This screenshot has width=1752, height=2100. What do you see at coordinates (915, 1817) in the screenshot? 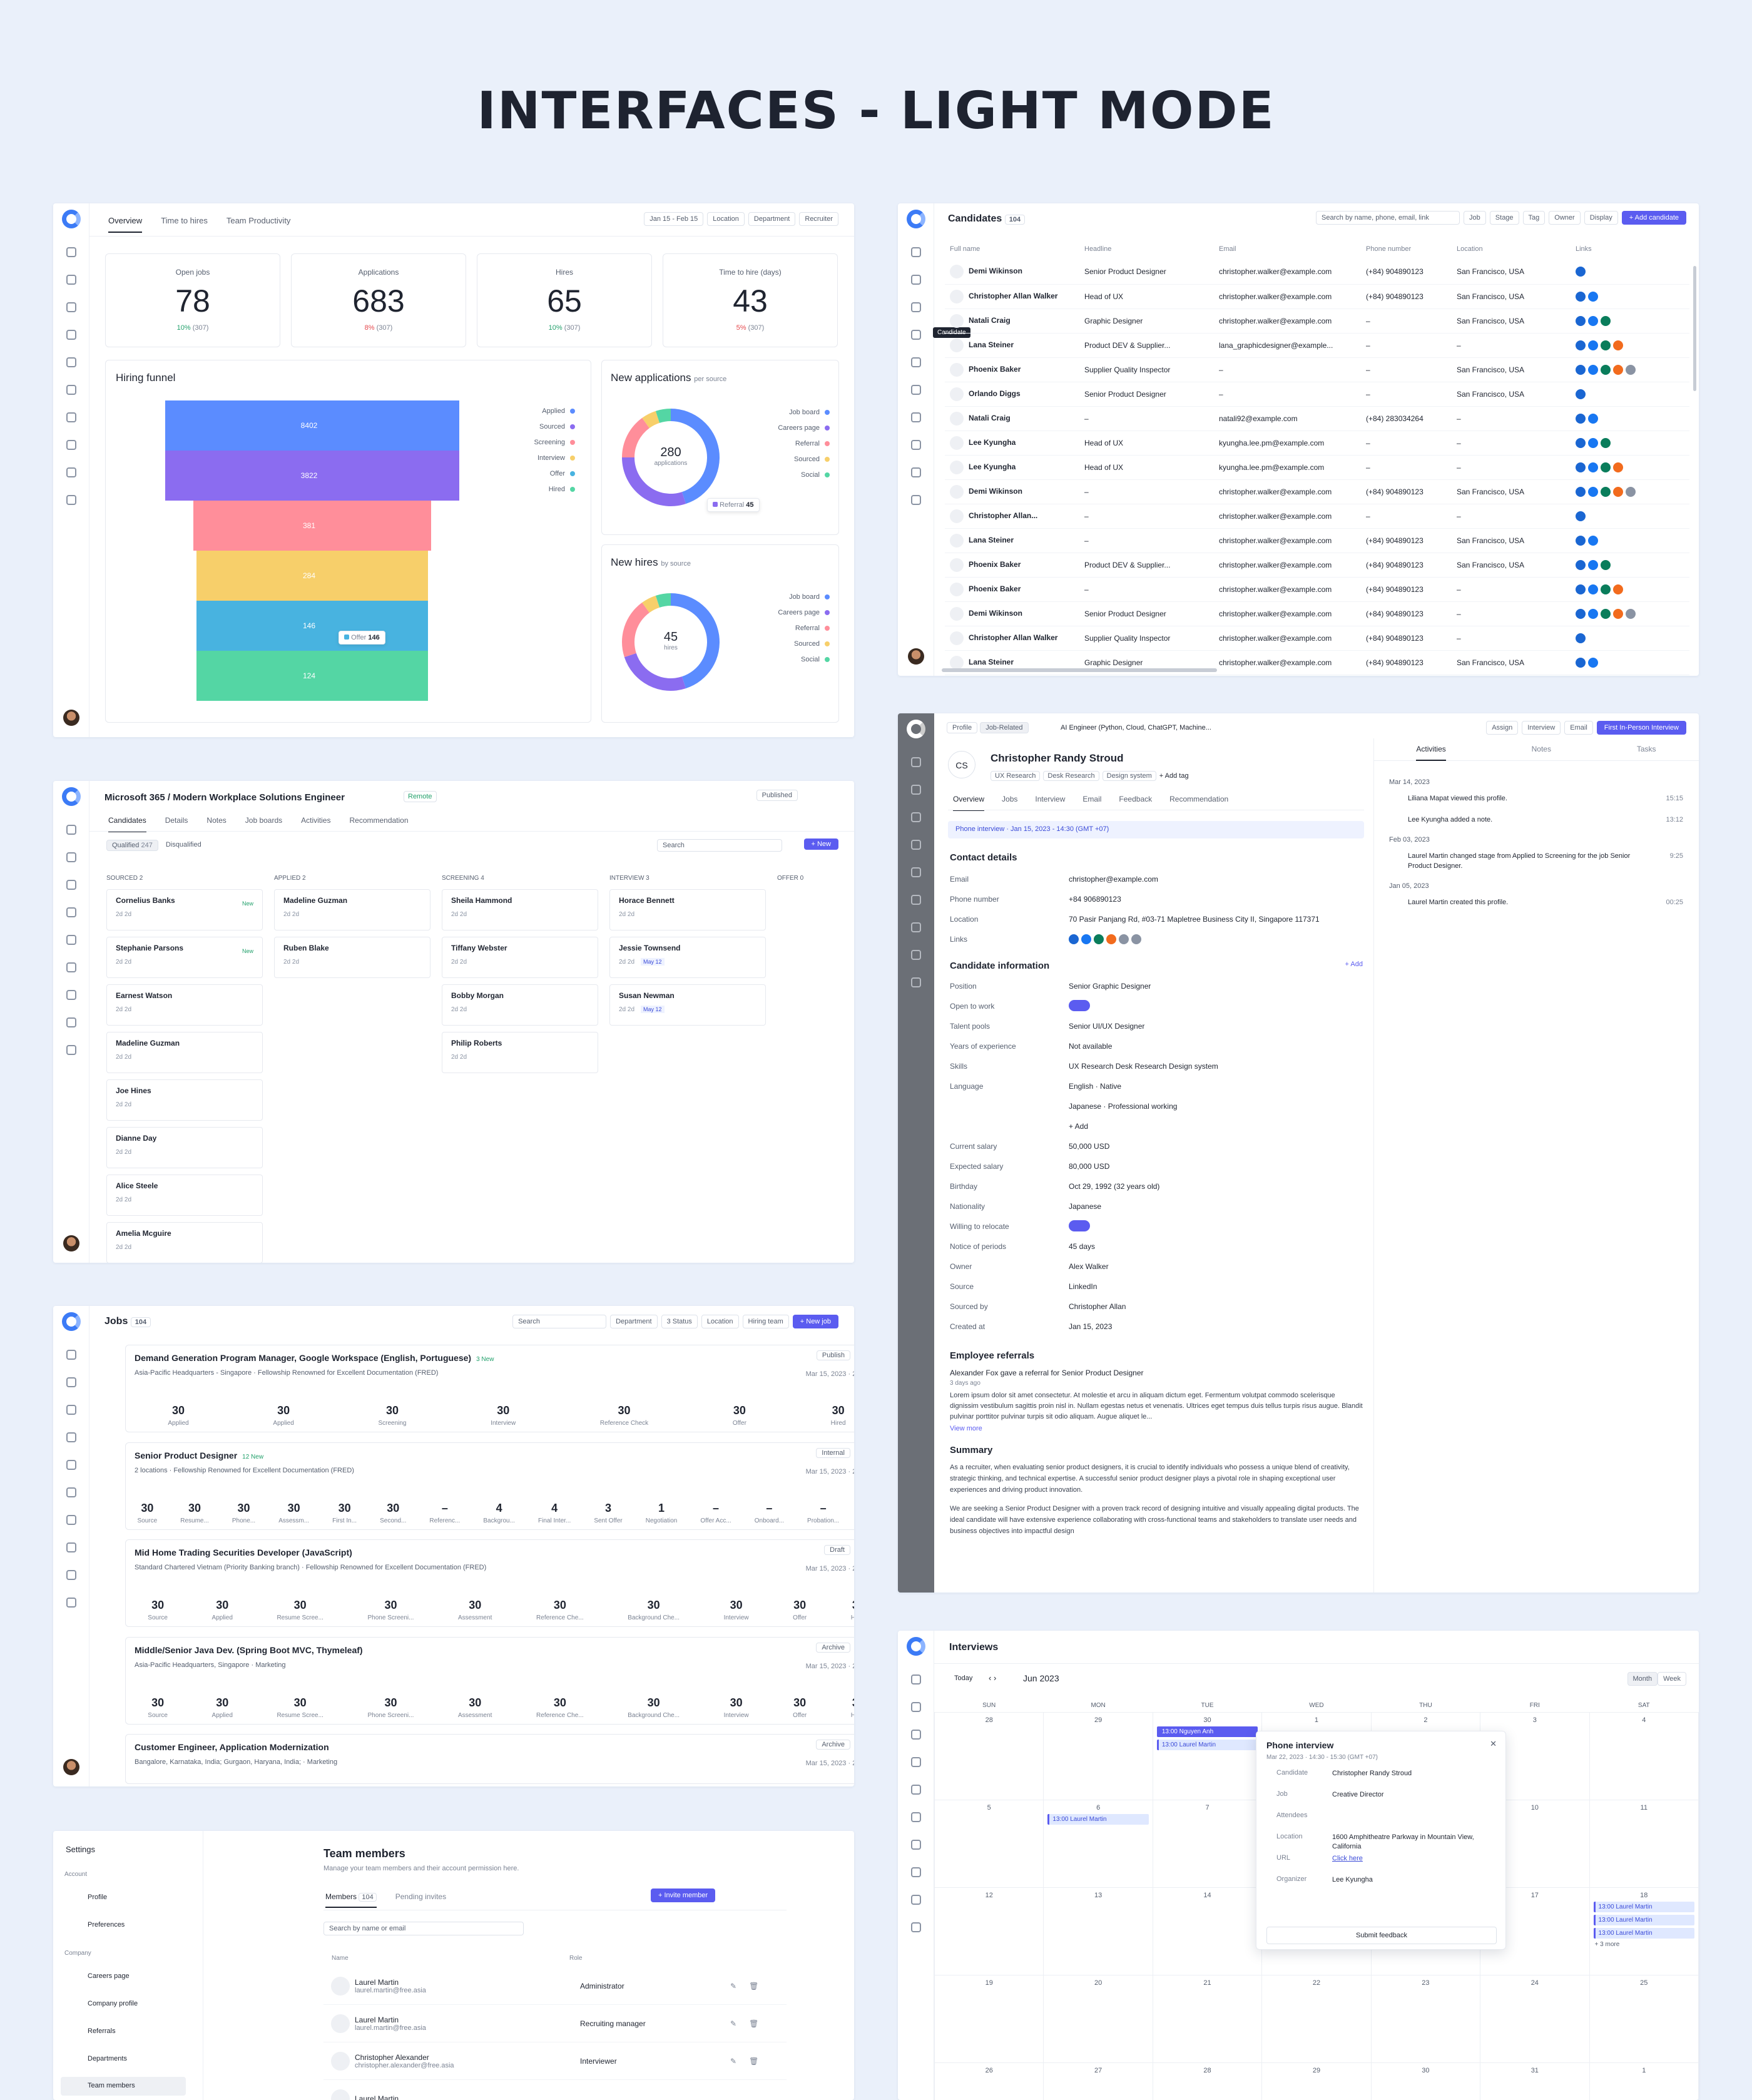
I see `document-icon` at bounding box center [915, 1817].